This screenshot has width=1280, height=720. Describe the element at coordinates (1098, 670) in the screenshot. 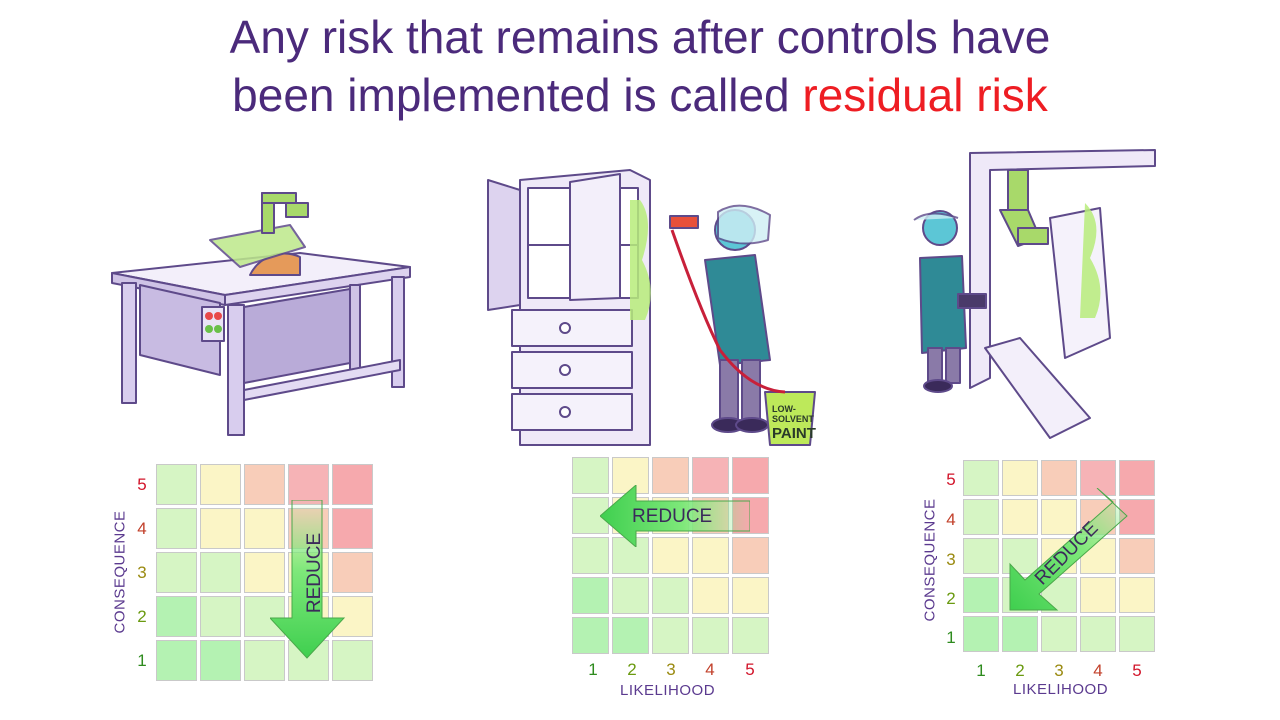

I see `matrix-3-x-tick: 4` at that location.